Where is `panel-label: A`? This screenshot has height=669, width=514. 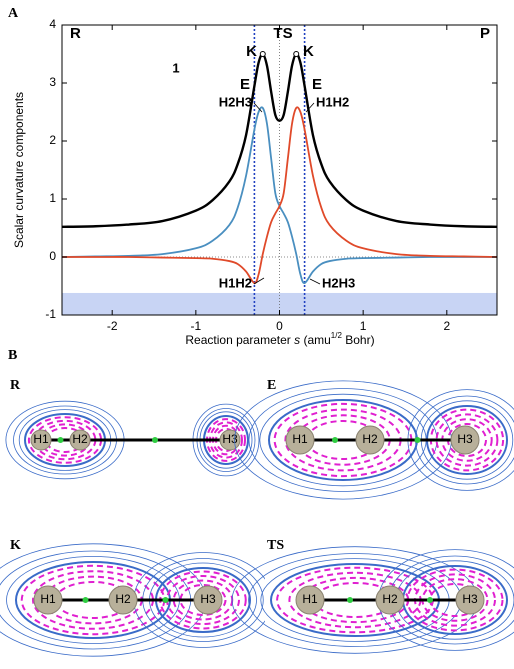
panel-label: A is located at coordinates (13, 13).